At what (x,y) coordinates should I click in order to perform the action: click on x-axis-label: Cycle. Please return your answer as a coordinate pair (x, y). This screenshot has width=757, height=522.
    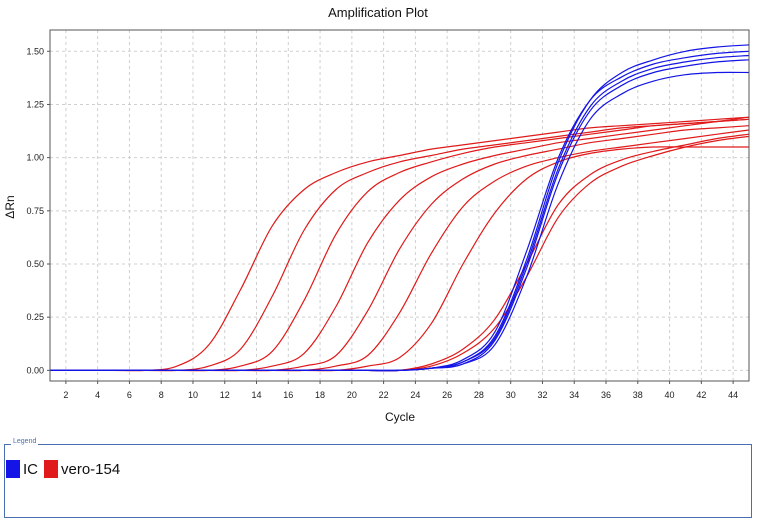
    Looking at the image, I should click on (400, 417).